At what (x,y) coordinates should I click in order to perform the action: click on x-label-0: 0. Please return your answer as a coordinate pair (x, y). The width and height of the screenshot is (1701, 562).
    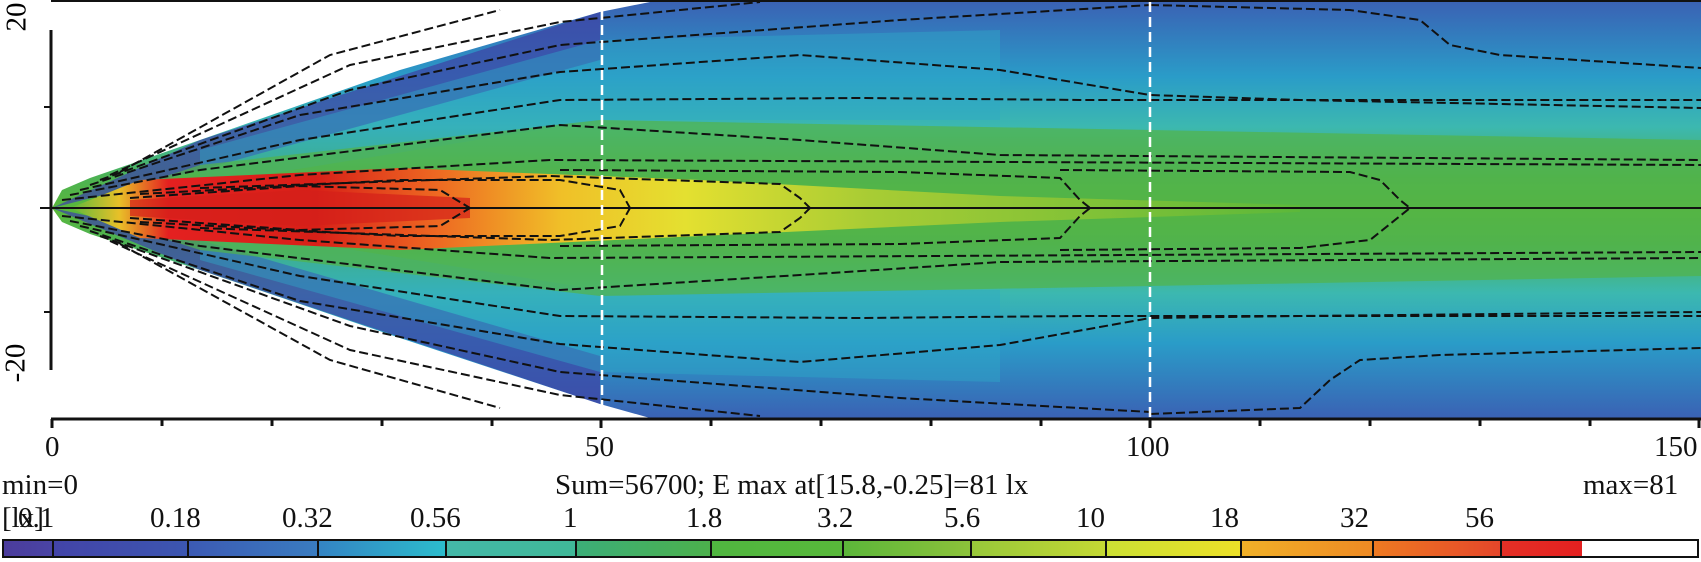
    Looking at the image, I should click on (52, 447).